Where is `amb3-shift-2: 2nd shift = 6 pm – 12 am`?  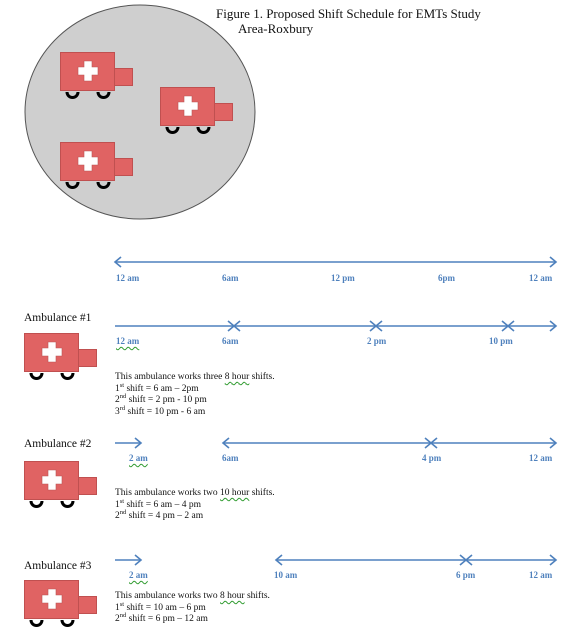
amb3-shift-2: 2nd shift = 6 pm – 12 am is located at coordinates (161, 617).